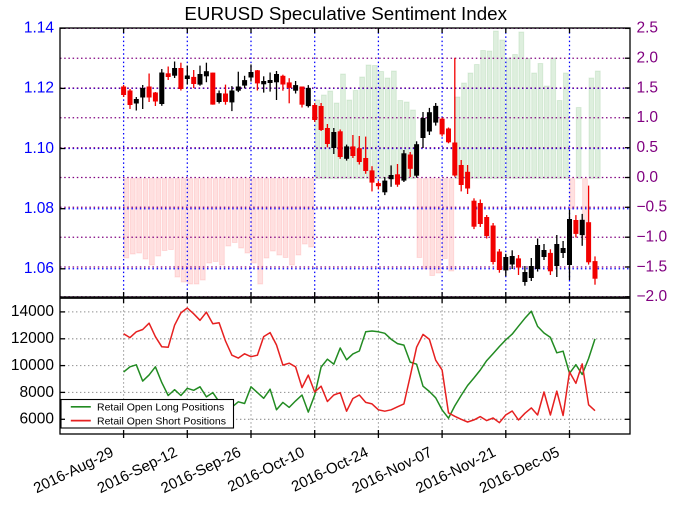  What do you see at coordinates (37, 419) in the screenshot?
I see `svg-text: 6000` at bounding box center [37, 419].